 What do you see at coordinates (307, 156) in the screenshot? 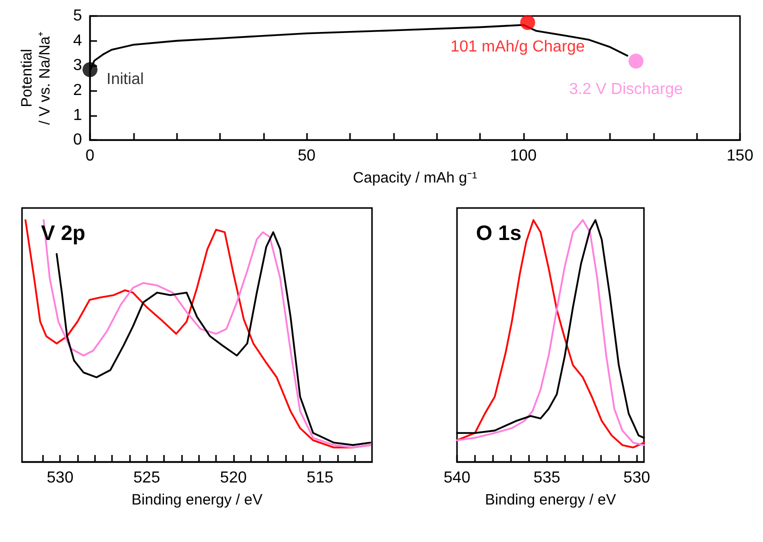
I see `x-tick-label: 50` at bounding box center [307, 156].